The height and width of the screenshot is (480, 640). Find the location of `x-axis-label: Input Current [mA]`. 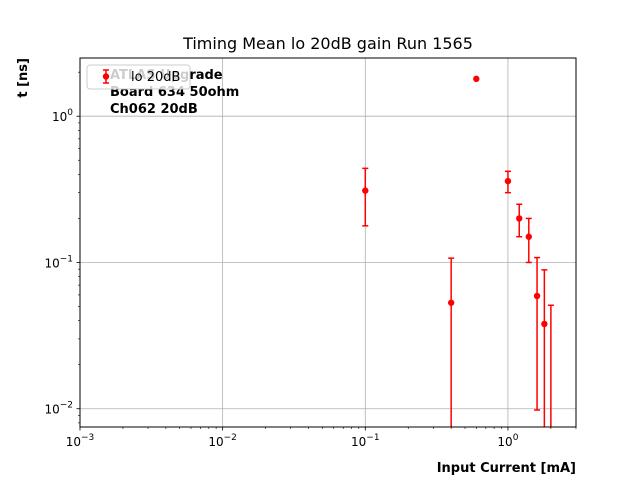

x-axis-label: Input Current [mA] is located at coordinates (506, 468).